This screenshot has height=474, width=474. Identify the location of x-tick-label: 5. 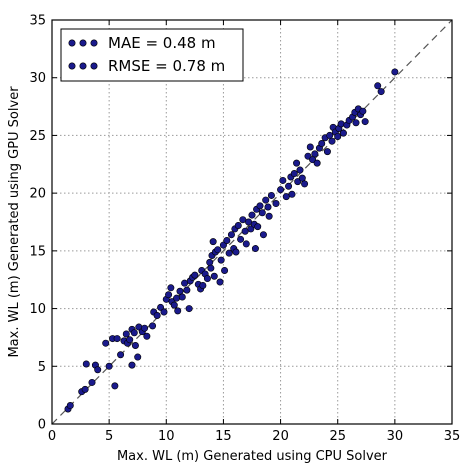
(109, 436).